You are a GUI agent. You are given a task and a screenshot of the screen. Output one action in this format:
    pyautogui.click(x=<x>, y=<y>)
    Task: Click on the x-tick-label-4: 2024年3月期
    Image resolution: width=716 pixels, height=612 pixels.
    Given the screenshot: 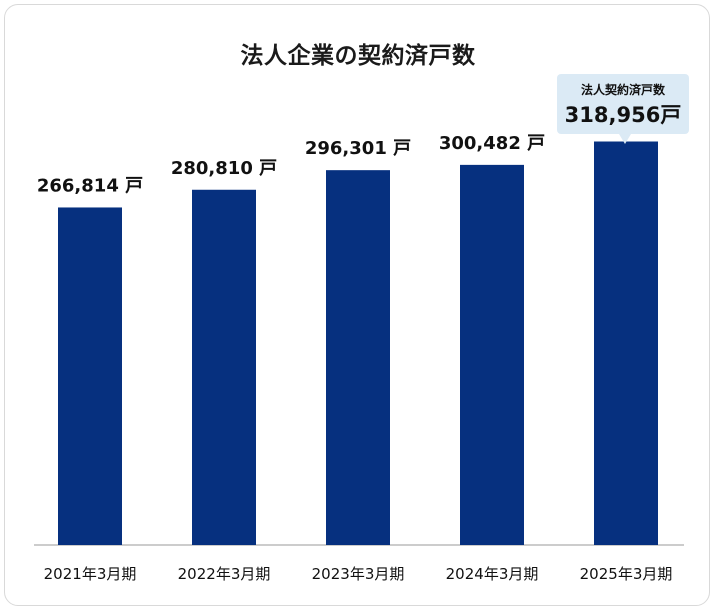 What is the action you would take?
    pyautogui.click(x=492, y=574)
    